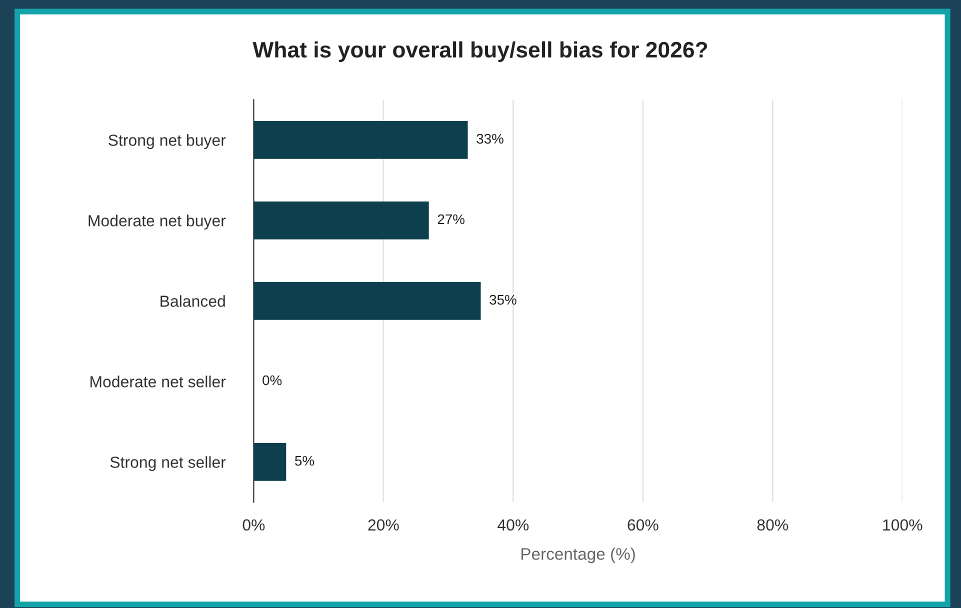  Describe the element at coordinates (578, 556) in the screenshot. I see `x-axis-title: Percentage (%)` at that location.